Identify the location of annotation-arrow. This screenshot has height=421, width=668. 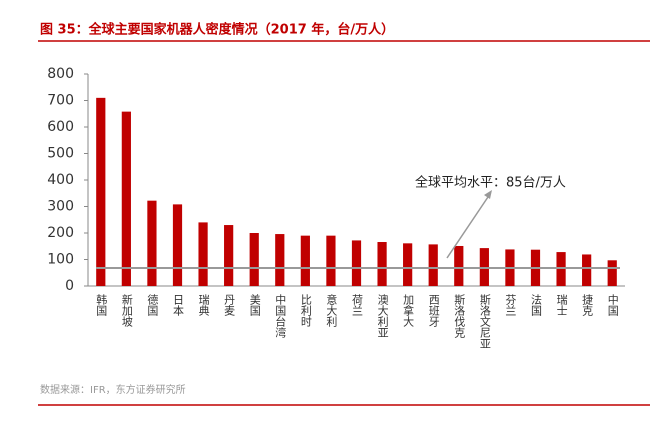
(468, 226).